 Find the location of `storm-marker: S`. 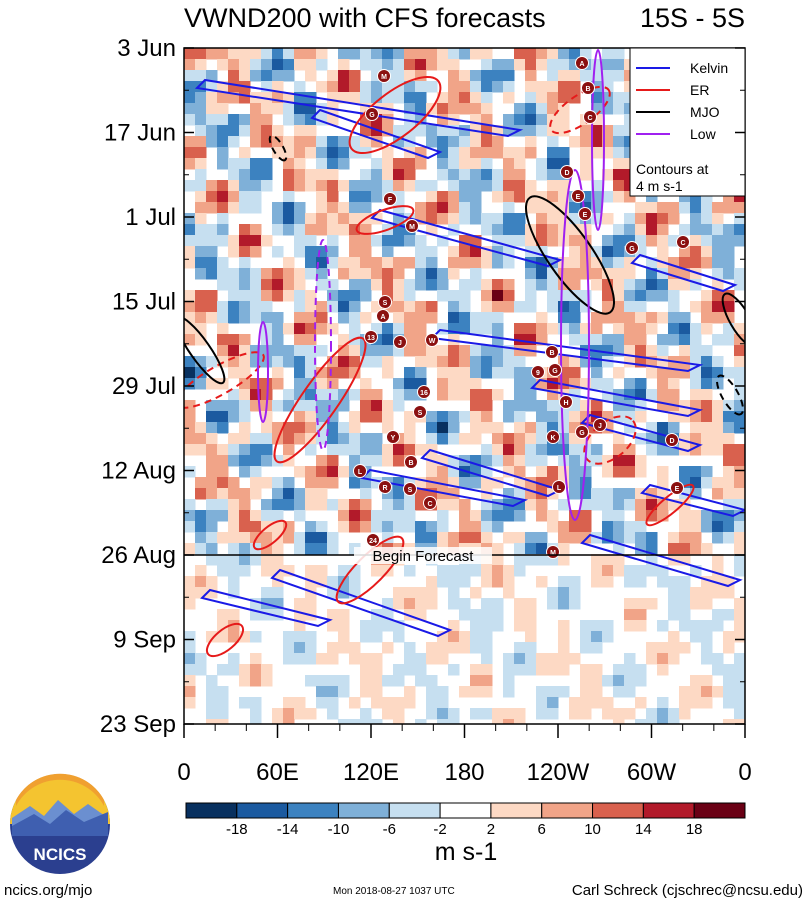

storm-marker: S is located at coordinates (420, 412).